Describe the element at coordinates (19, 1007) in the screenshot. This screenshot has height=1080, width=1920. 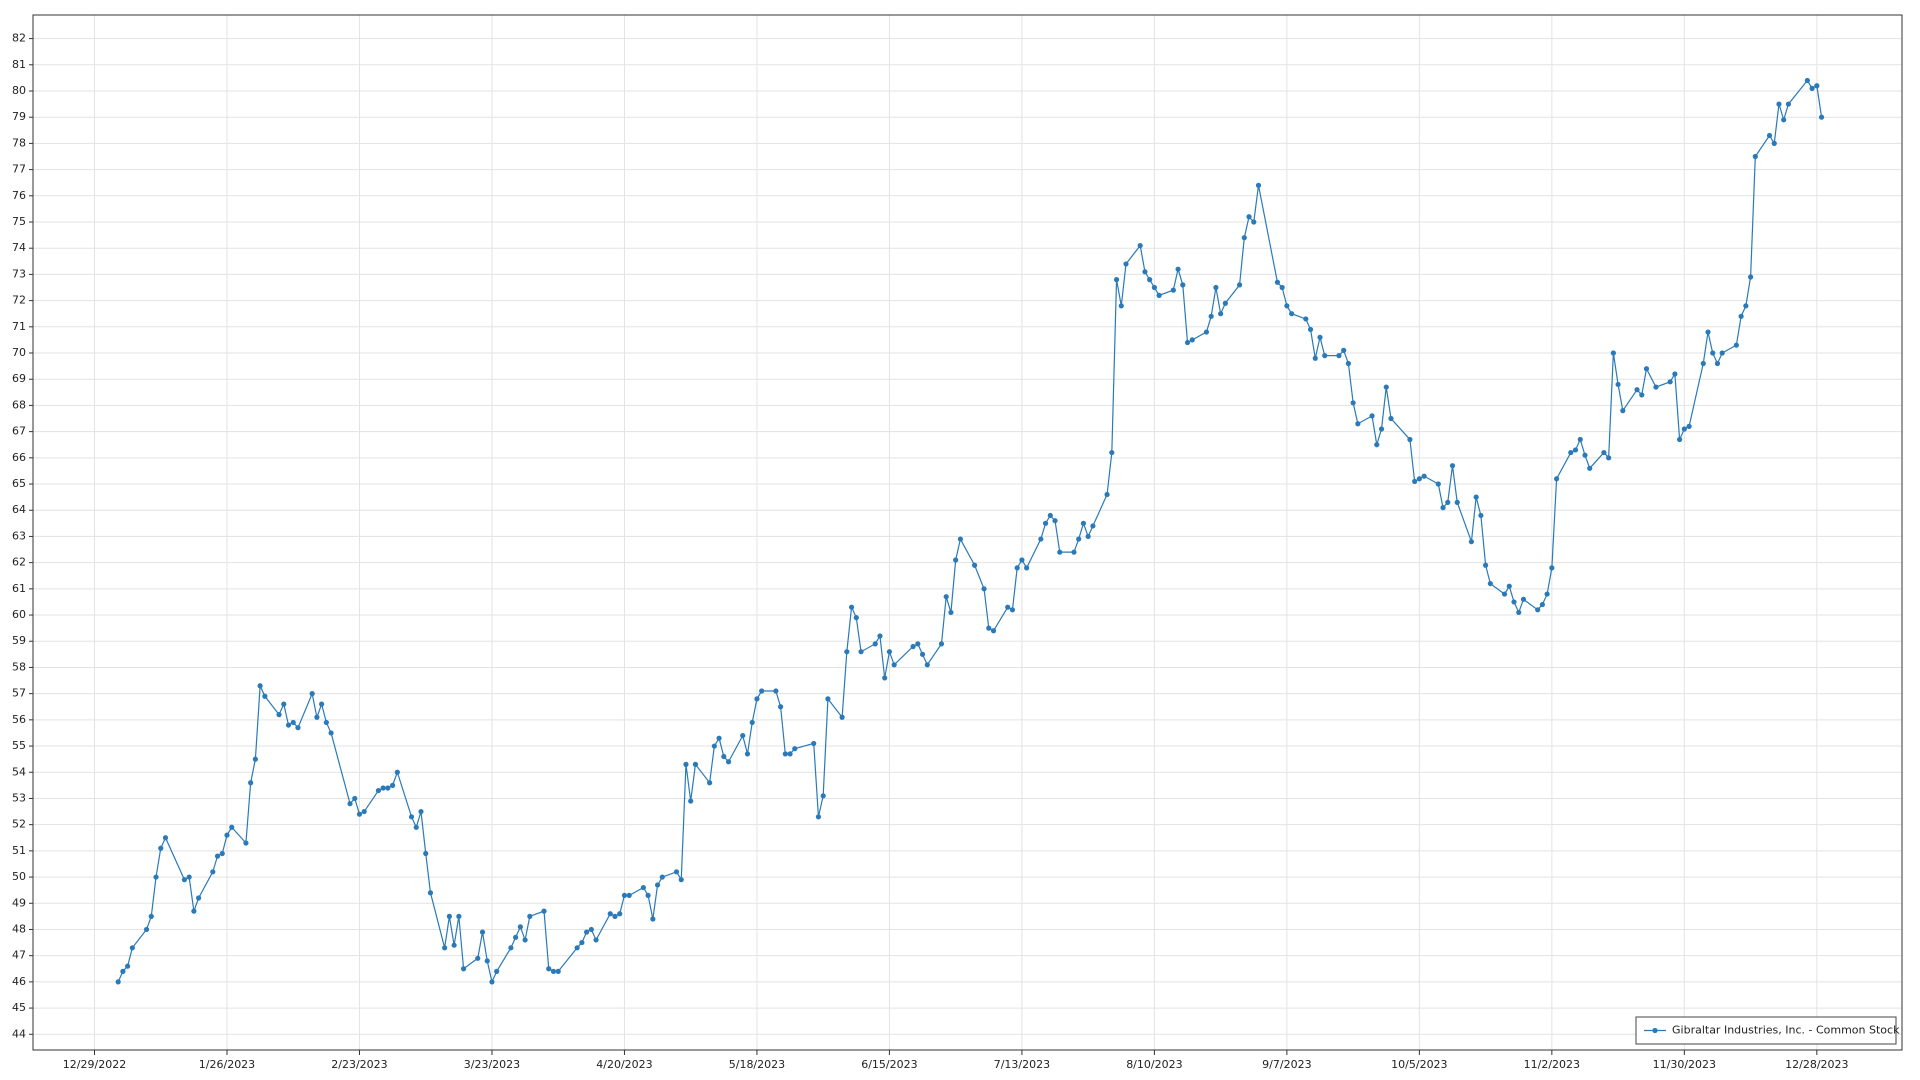
I see `y-tick-label: 45` at that location.